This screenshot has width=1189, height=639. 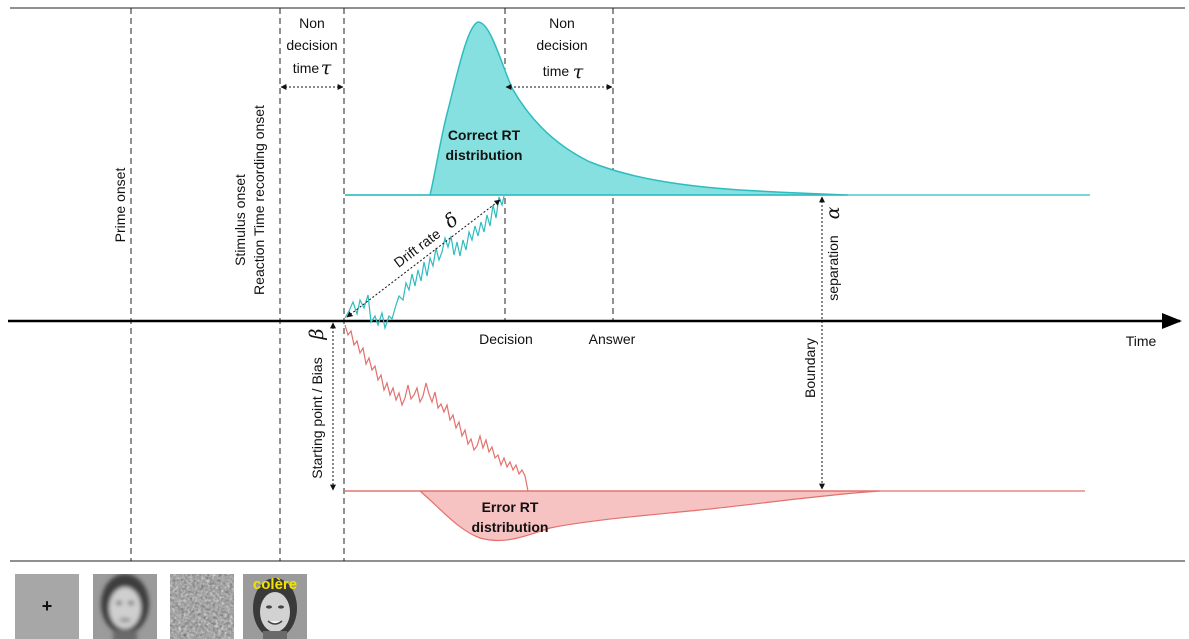 I want to click on non-decision-right-line3: time, so click(x=556, y=71).